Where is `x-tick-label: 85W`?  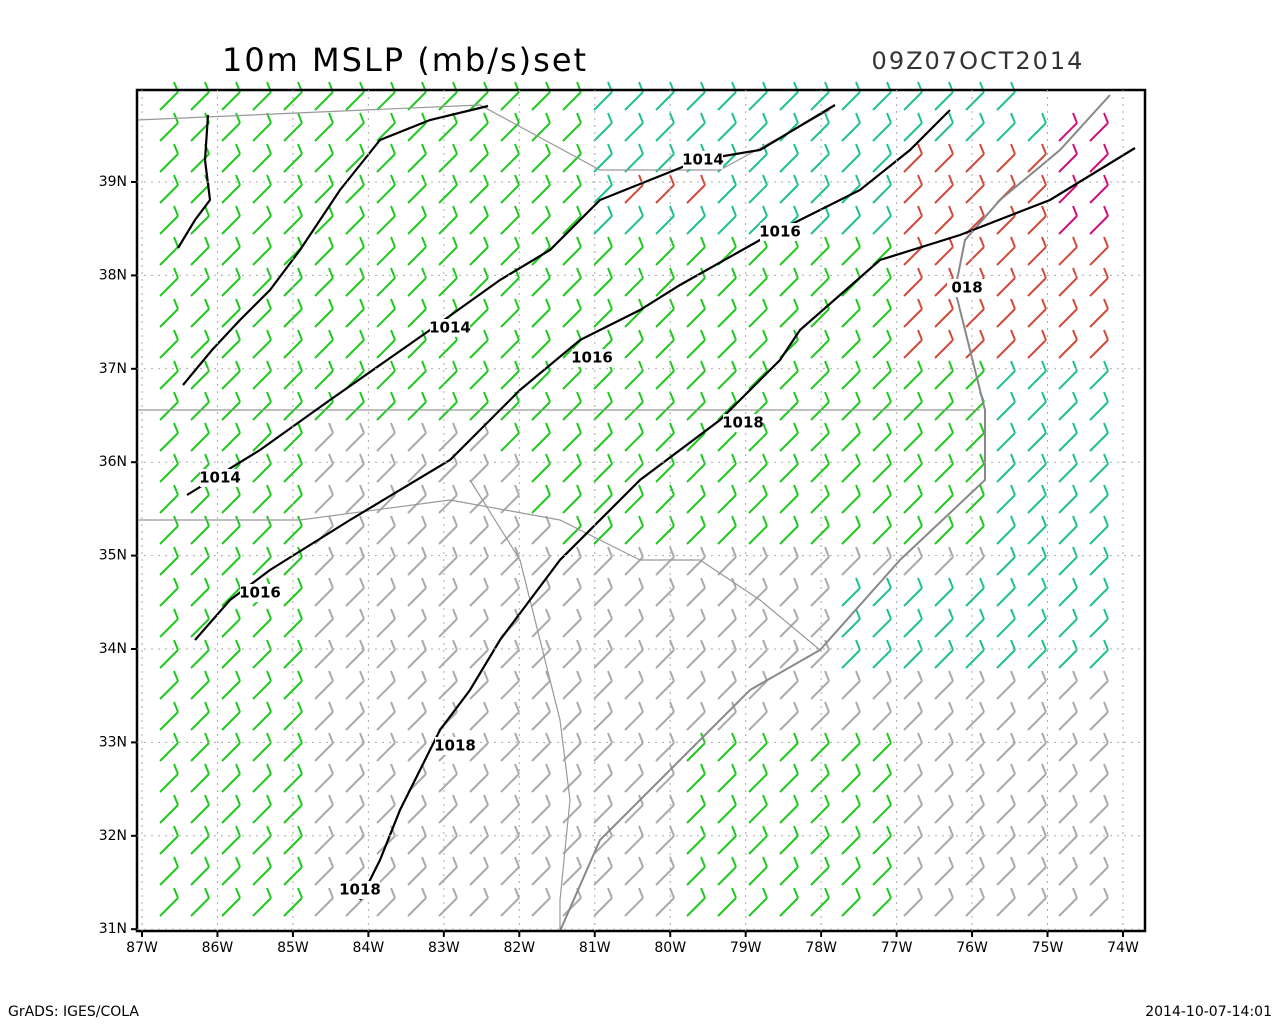 x-tick-label: 85W is located at coordinates (293, 948).